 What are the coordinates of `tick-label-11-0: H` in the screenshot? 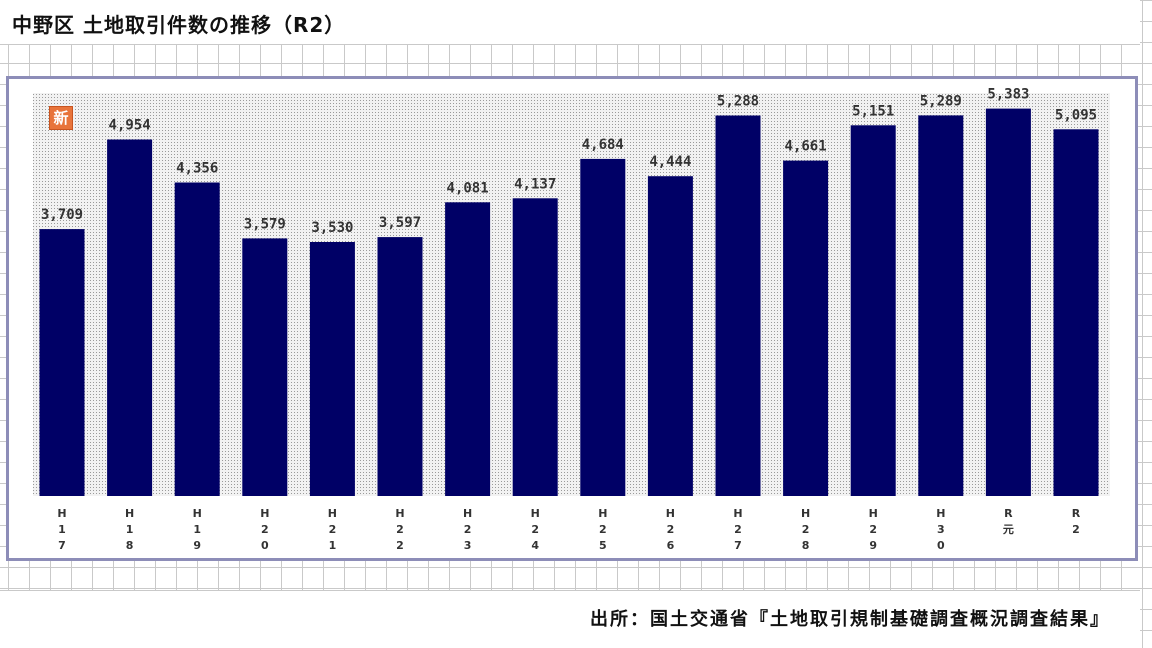 It's located at (805, 513).